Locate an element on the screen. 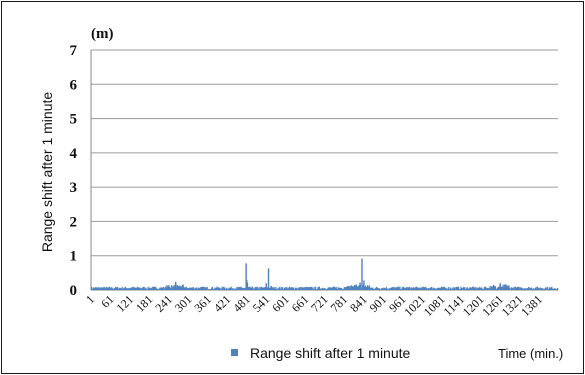 The image size is (585, 375). x-tick-label: 121 is located at coordinates (124, 303).